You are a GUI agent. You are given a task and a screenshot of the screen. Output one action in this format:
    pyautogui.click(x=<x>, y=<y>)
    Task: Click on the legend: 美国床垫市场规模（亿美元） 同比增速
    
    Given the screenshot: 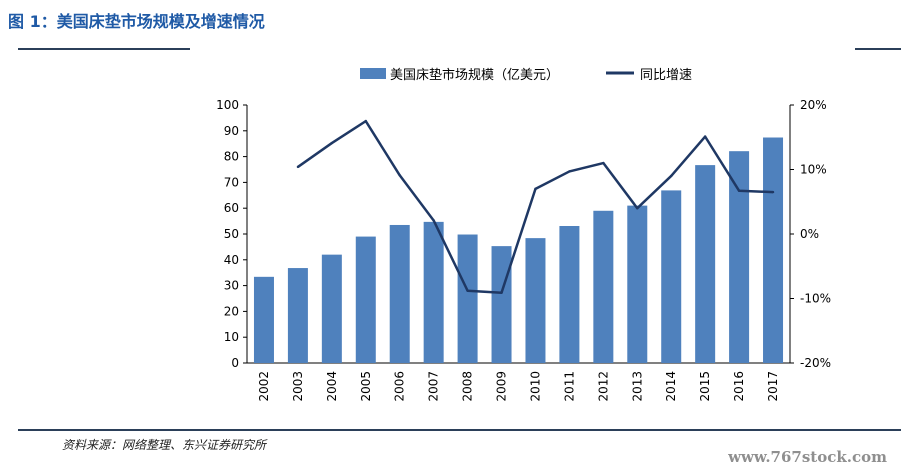 What is the action you would take?
    pyautogui.click(x=526, y=75)
    